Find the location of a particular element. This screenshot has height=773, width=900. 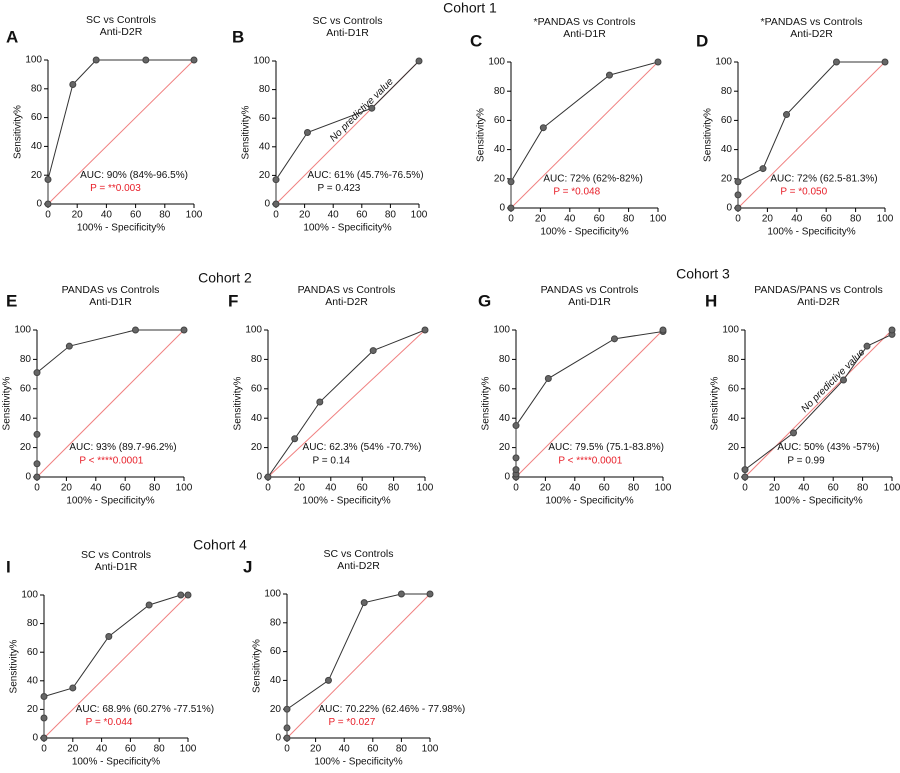

y-tick-label: 20 is located at coordinates (257, 447).